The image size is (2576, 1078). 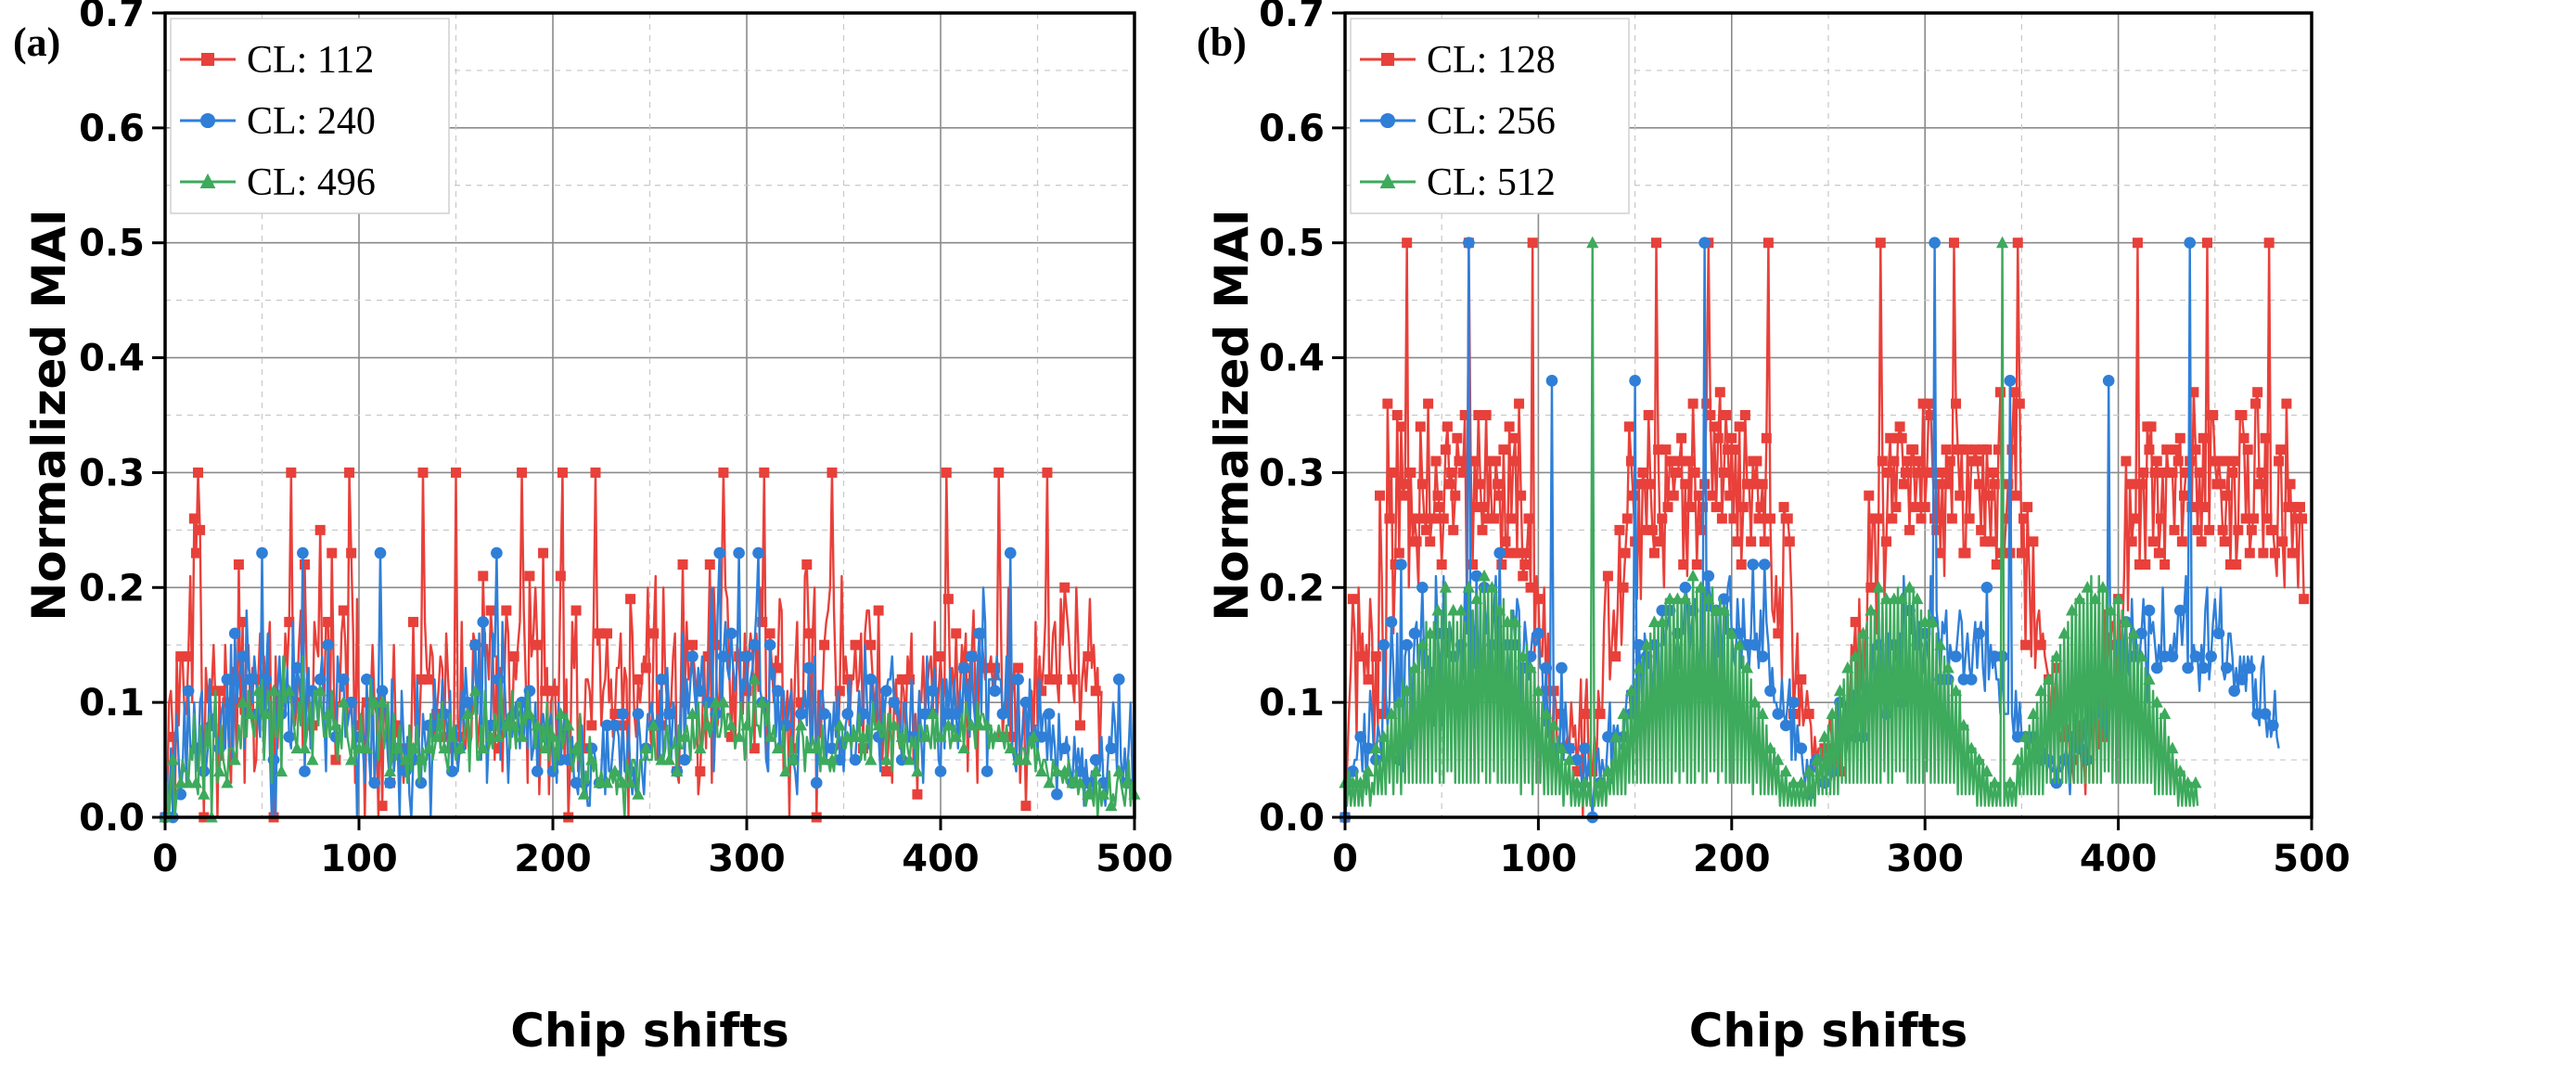 I want to click on y-tick-label: 0.1, so click(x=1292, y=703).